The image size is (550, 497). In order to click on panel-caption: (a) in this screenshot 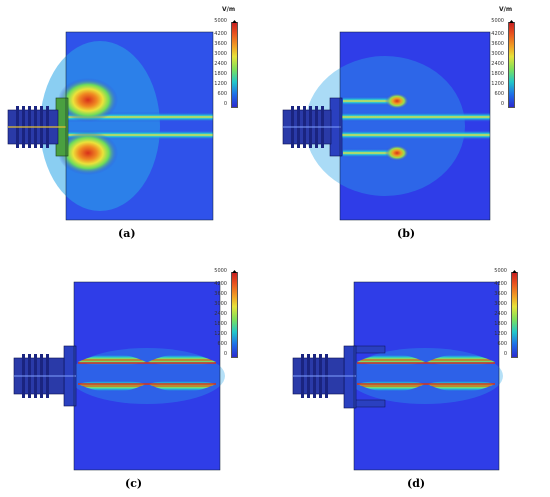, I will do `click(127, 233)`.